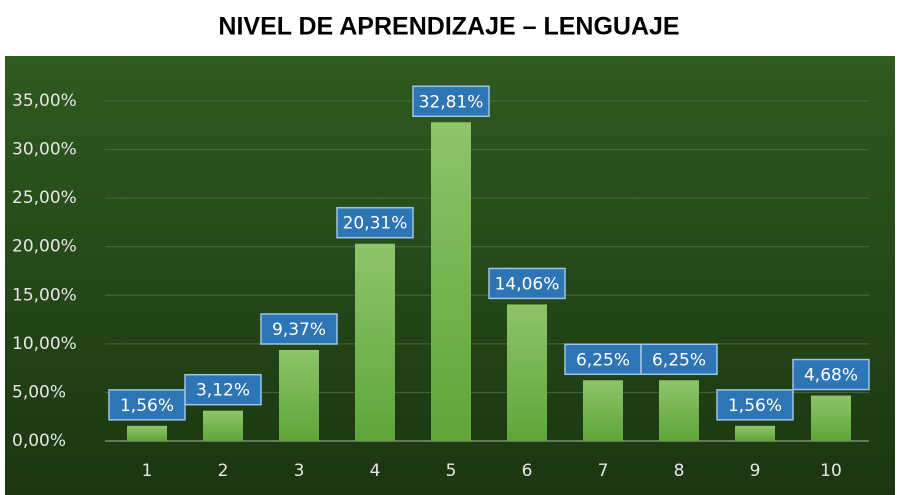 The height and width of the screenshot is (495, 899). What do you see at coordinates (39, 392) in the screenshot?
I see `y-tick-label: 5,00%` at bounding box center [39, 392].